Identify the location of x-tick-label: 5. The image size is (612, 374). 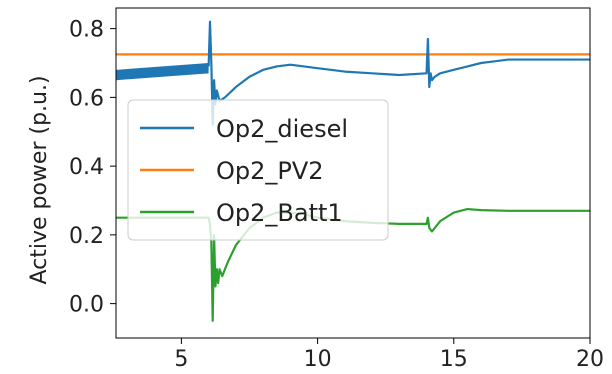
(181, 359).